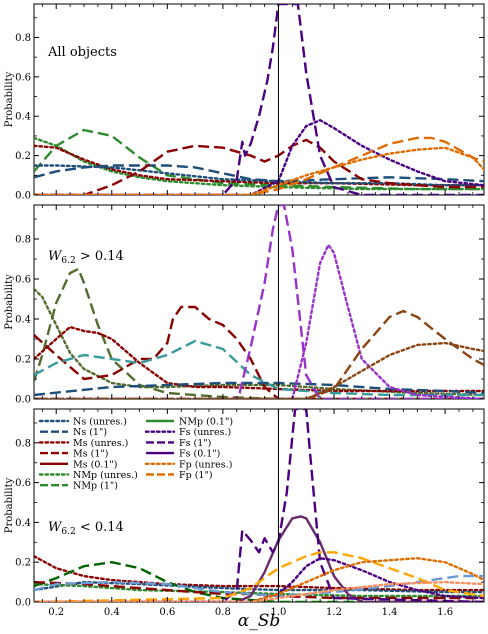 The height and width of the screenshot is (634, 488). I want to click on legend-label: Fp (unres.), so click(205, 464).